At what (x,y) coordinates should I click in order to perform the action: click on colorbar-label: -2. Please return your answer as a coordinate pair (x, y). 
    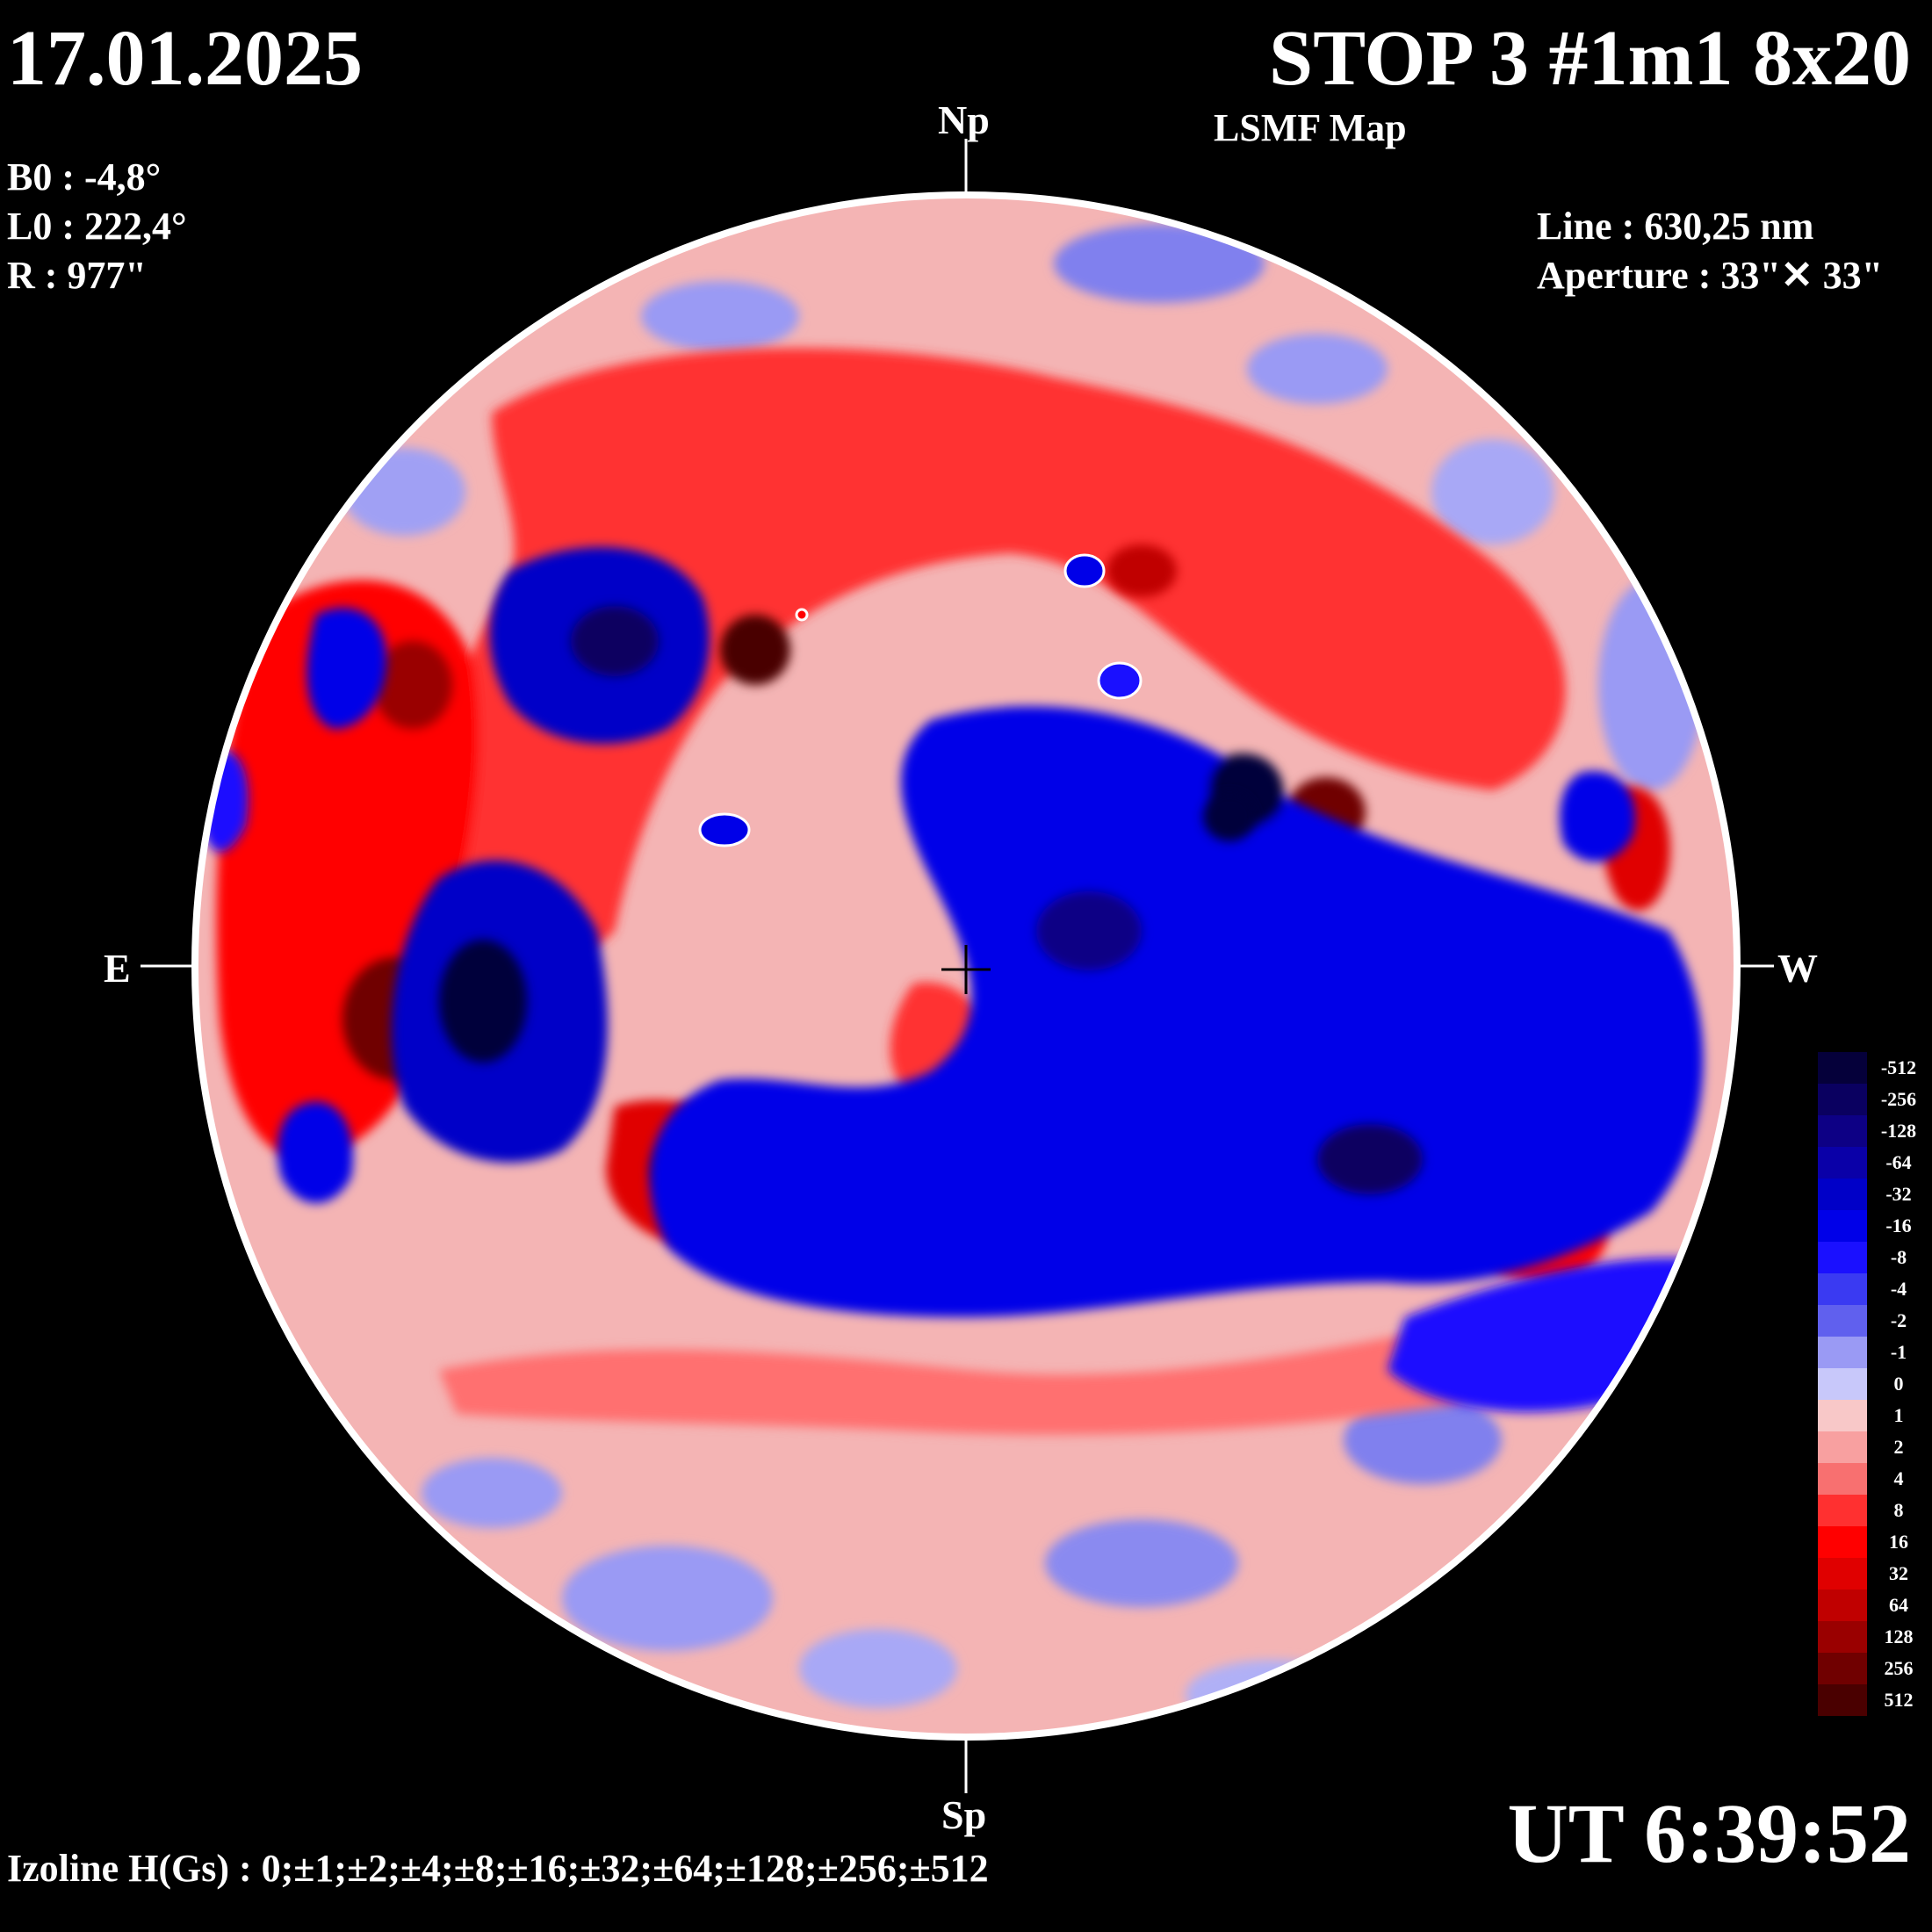
    Looking at the image, I should click on (1898, 1320).